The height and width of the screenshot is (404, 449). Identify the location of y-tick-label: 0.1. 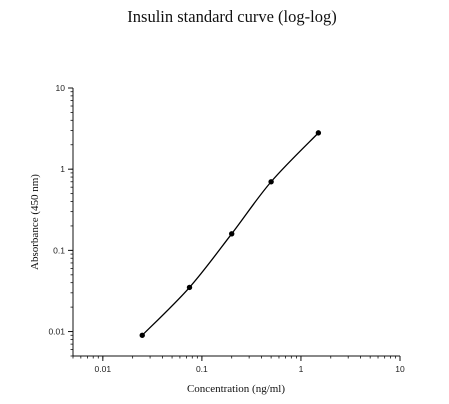
(59, 250).